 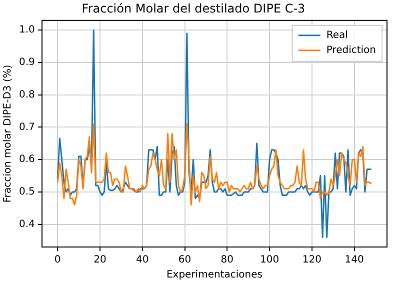 What do you see at coordinates (354, 260) in the screenshot?
I see `x-tick-label: 140` at bounding box center [354, 260].